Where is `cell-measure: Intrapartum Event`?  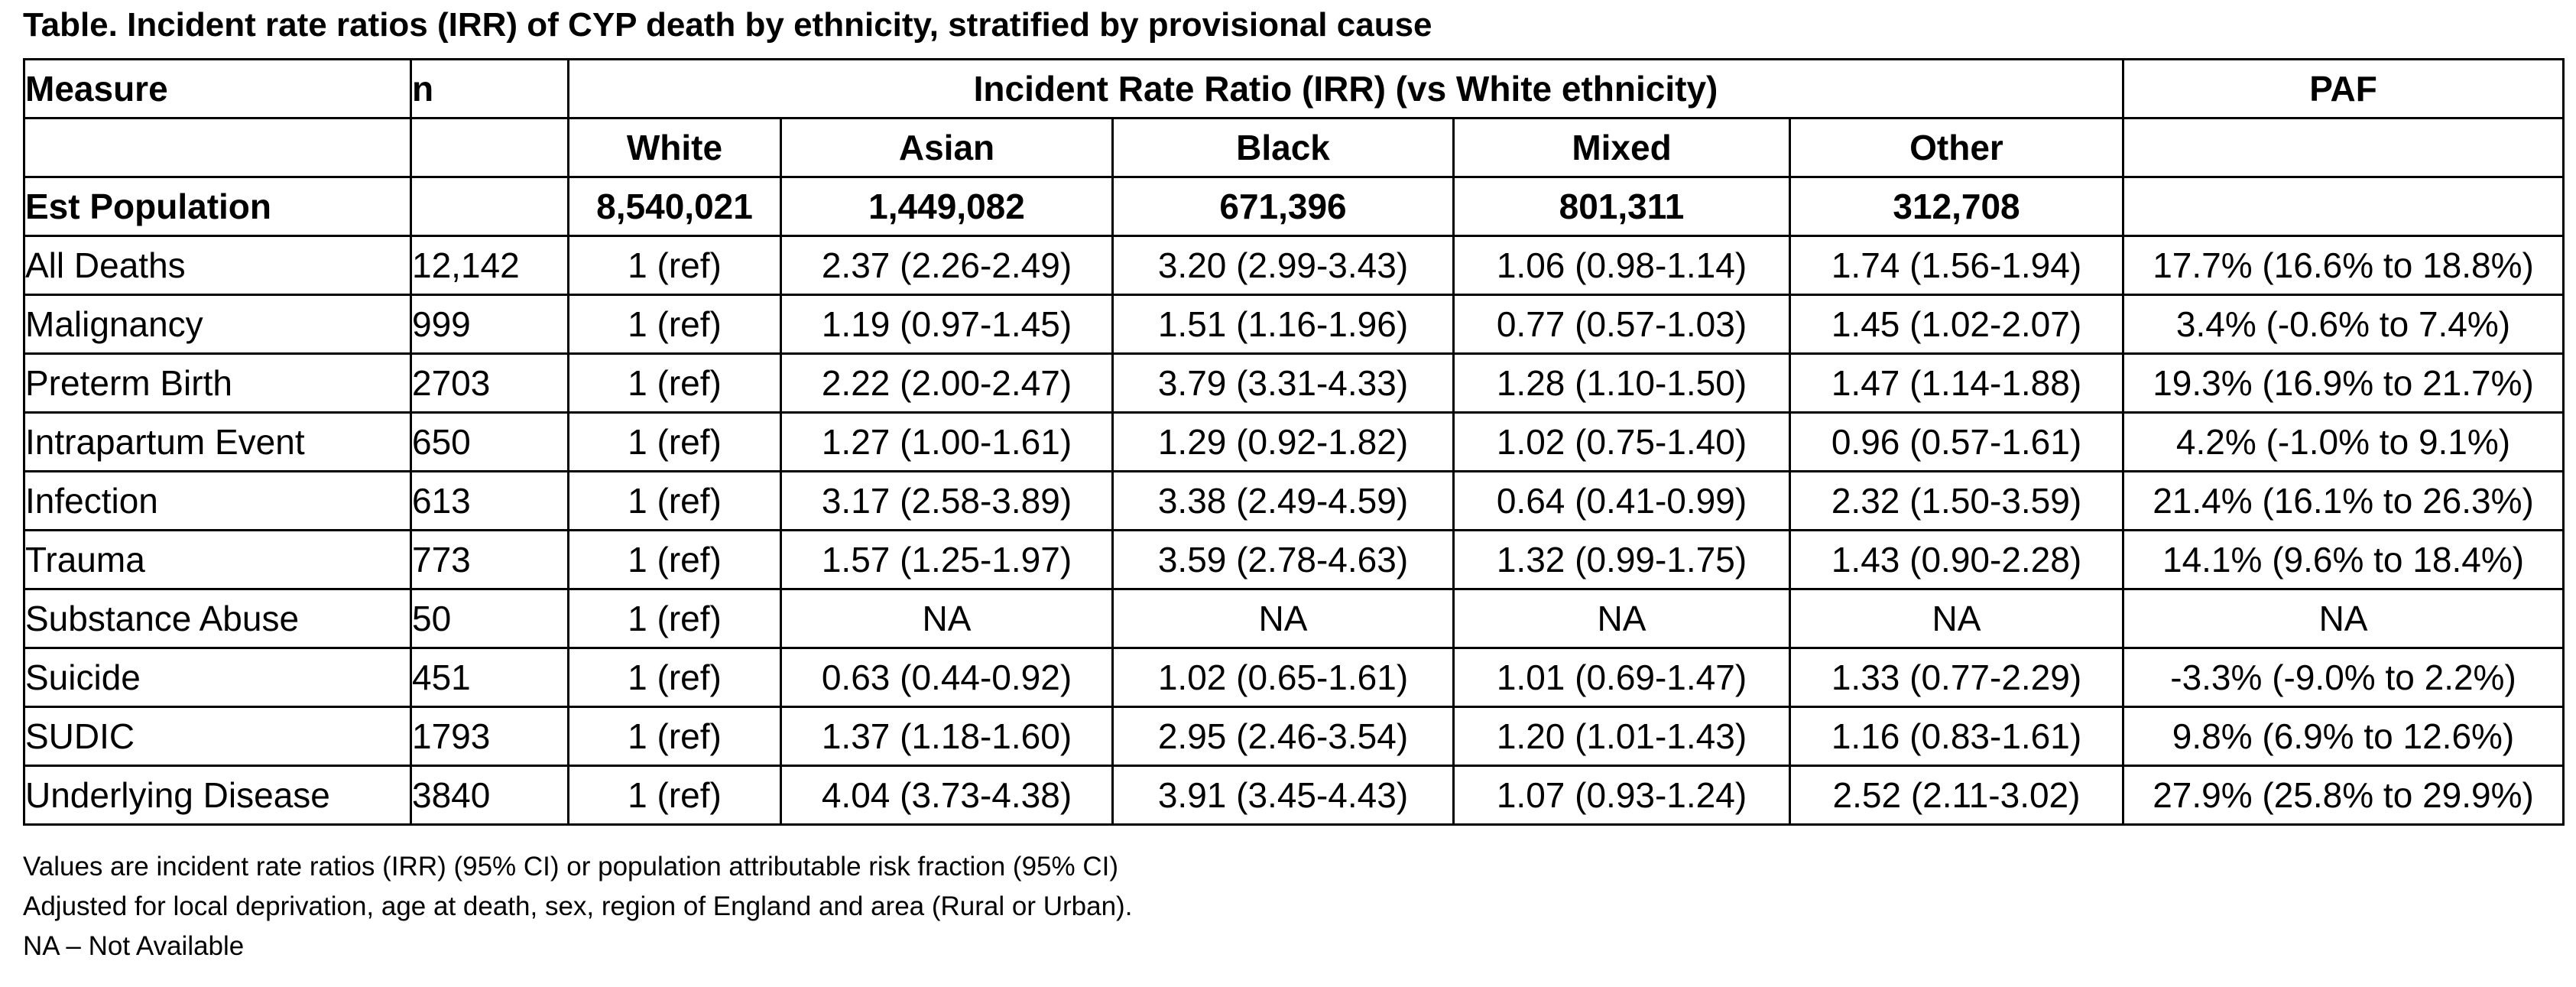 cell-measure: Intrapartum Event is located at coordinates (218, 441).